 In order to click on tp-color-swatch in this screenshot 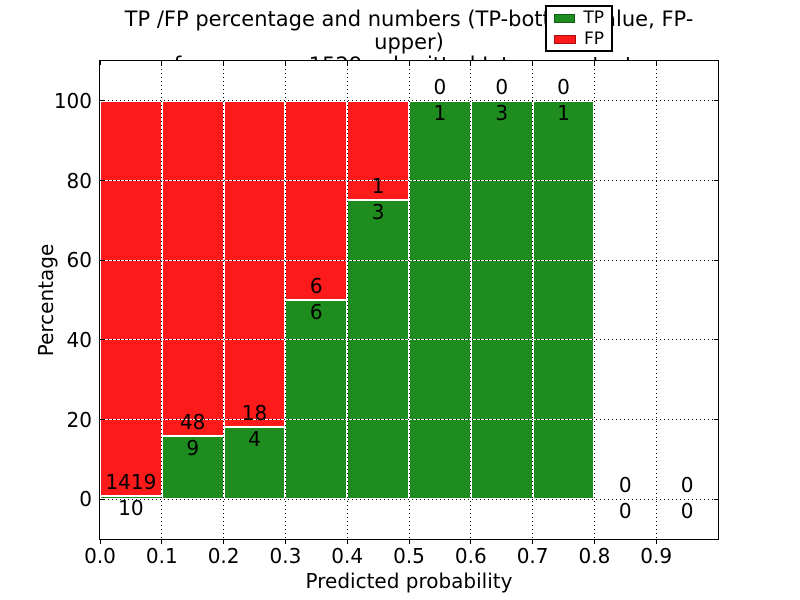, I will do `click(565, 18)`.